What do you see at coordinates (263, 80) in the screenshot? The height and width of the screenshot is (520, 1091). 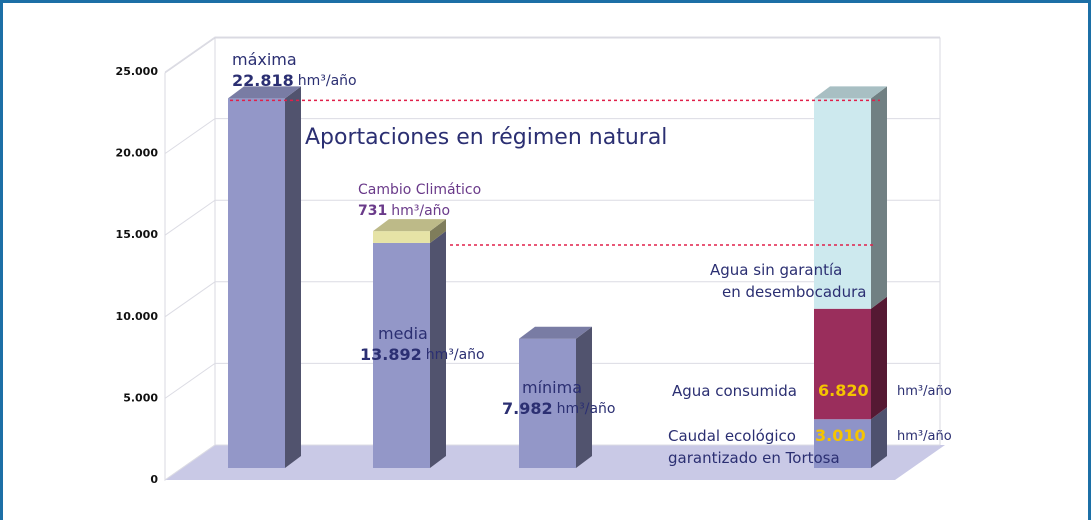 I see `label-part: 22.818` at bounding box center [263, 80].